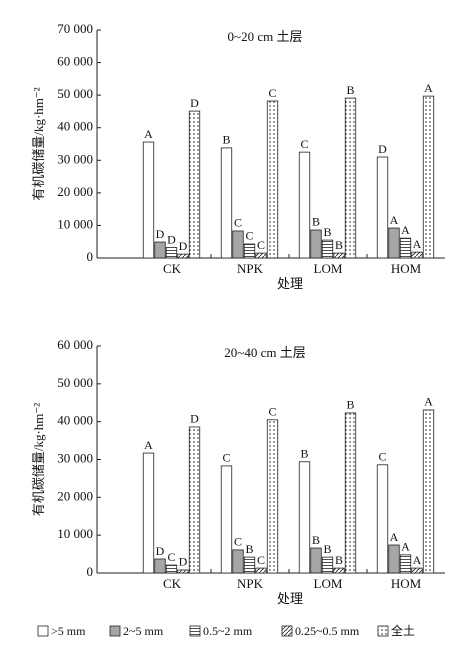 The width and height of the screenshot is (469, 651). What do you see at coordinates (406, 268) in the screenshot?
I see `x-tick-label: HOM` at bounding box center [406, 268].